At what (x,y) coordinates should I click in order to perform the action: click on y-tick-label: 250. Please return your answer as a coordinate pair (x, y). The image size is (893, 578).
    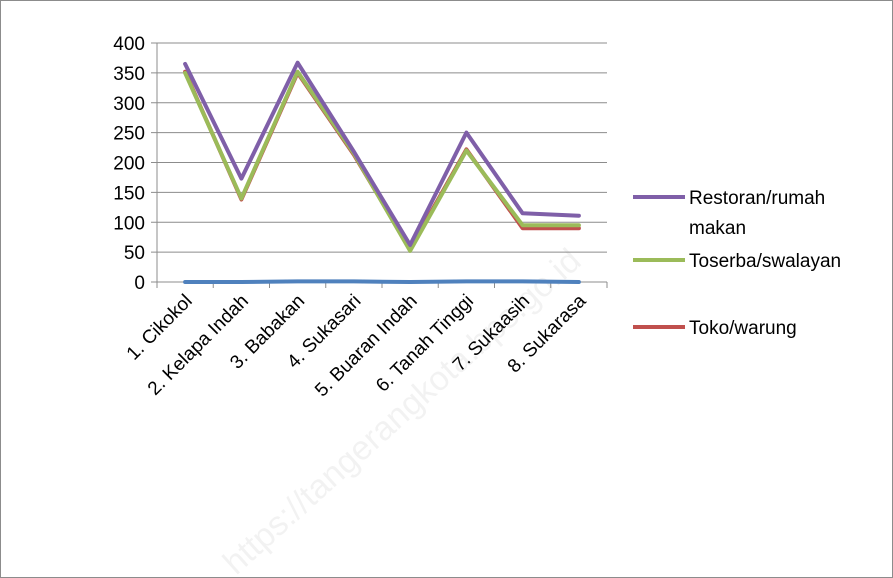
    Looking at the image, I should click on (129, 134).